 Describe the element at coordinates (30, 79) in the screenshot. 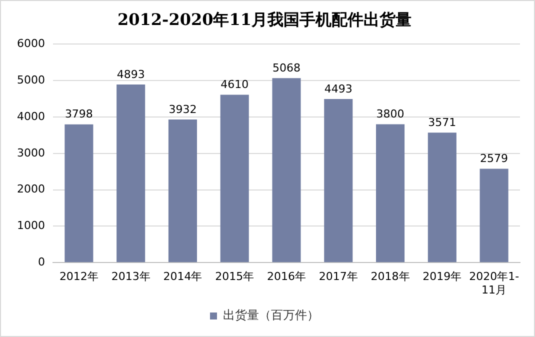

I see `y-tick-label: 5000` at that location.